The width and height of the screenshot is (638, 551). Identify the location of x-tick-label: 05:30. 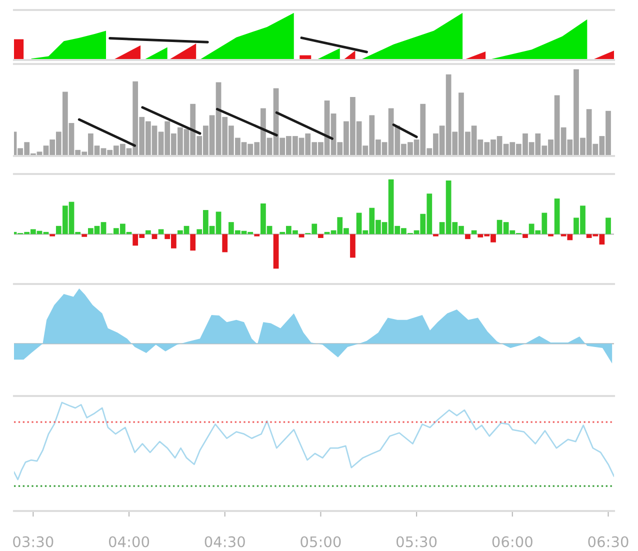
(416, 542).